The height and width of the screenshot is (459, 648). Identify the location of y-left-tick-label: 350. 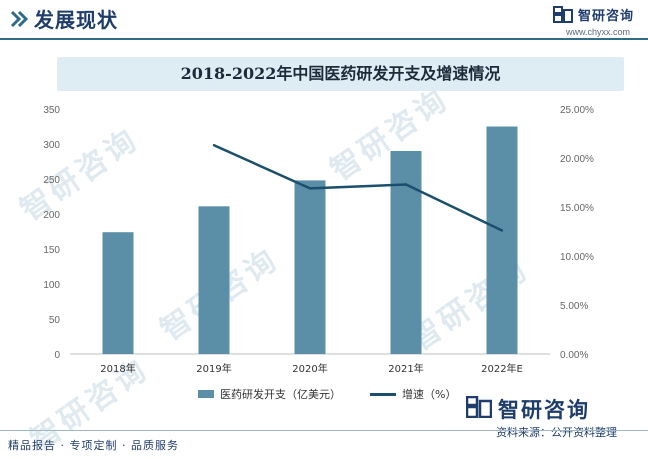
(51, 110).